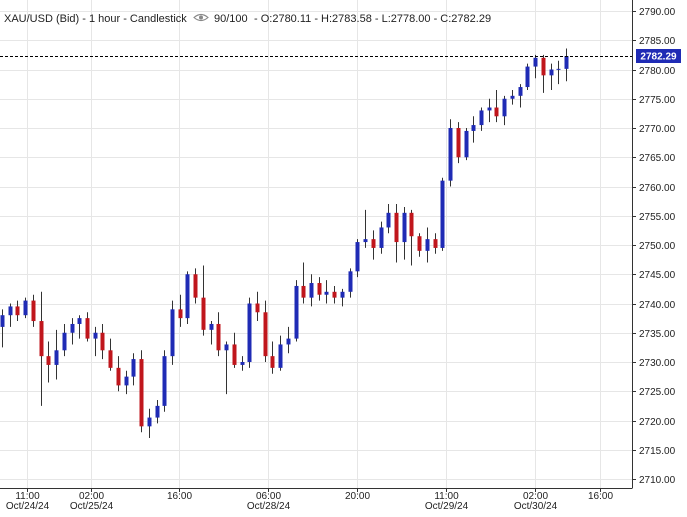 The height and width of the screenshot is (517, 687). Describe the element at coordinates (657, 158) in the screenshot. I see `y-tick-label: 2765.00` at that location.